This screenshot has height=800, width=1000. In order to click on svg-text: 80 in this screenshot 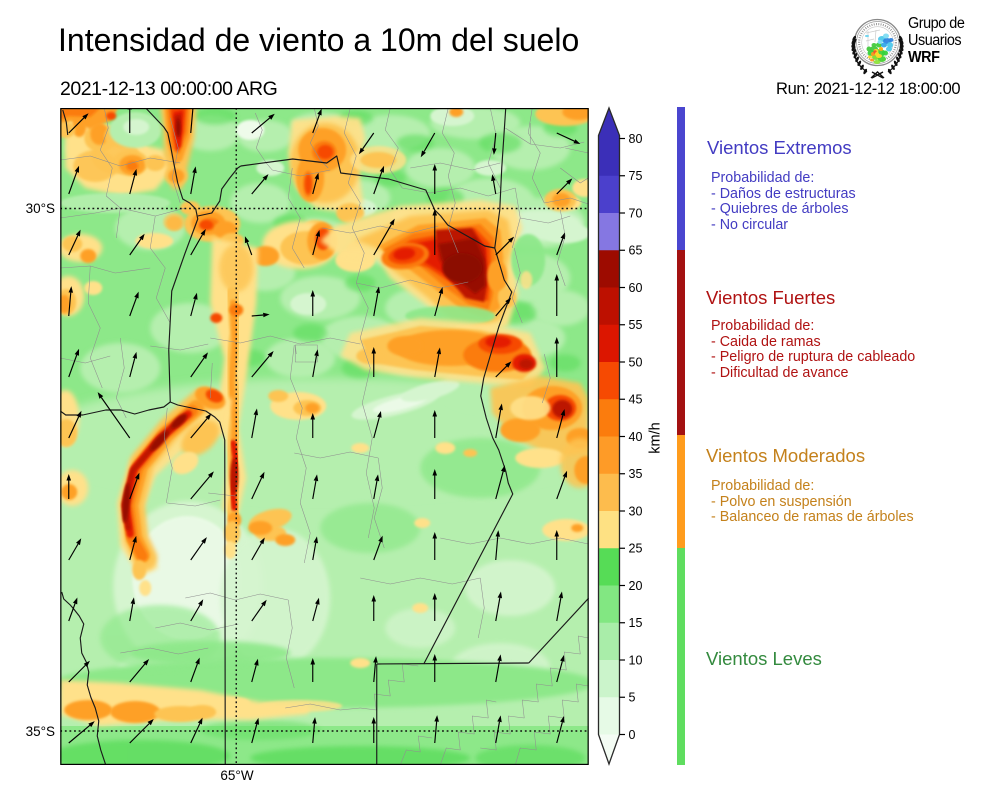, I will do `click(636, 139)`.